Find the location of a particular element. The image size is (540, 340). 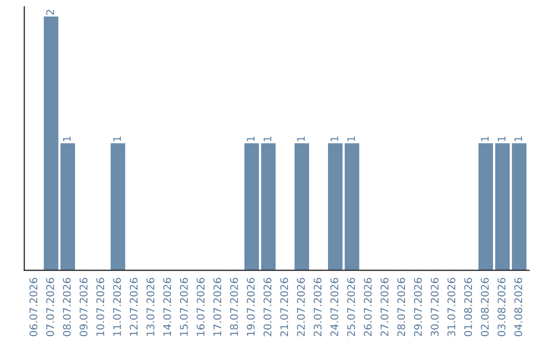

x-tick-label: 16.07.2026 is located at coordinates (200, 307).